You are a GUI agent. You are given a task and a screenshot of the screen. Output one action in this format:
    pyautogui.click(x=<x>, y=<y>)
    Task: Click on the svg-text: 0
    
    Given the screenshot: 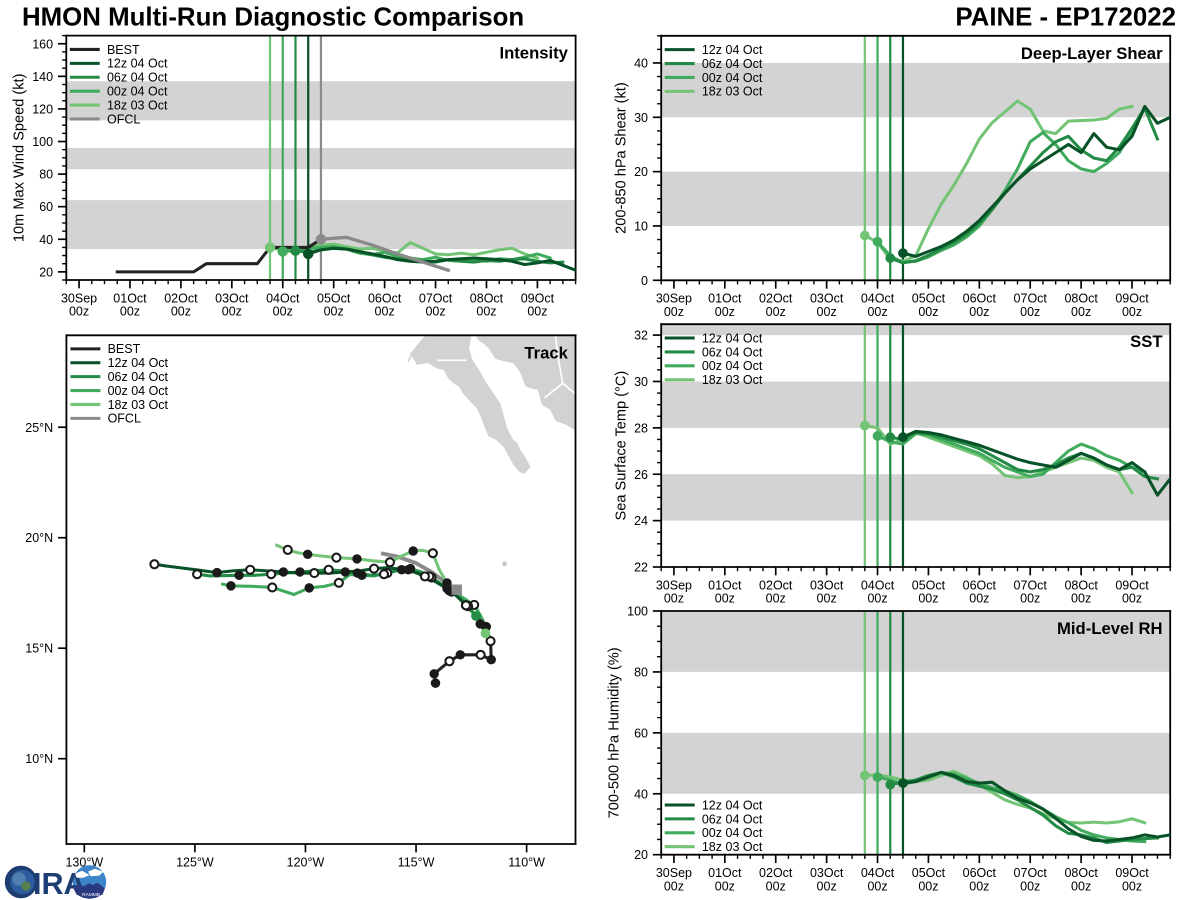 What is the action you would take?
    pyautogui.click(x=644, y=281)
    